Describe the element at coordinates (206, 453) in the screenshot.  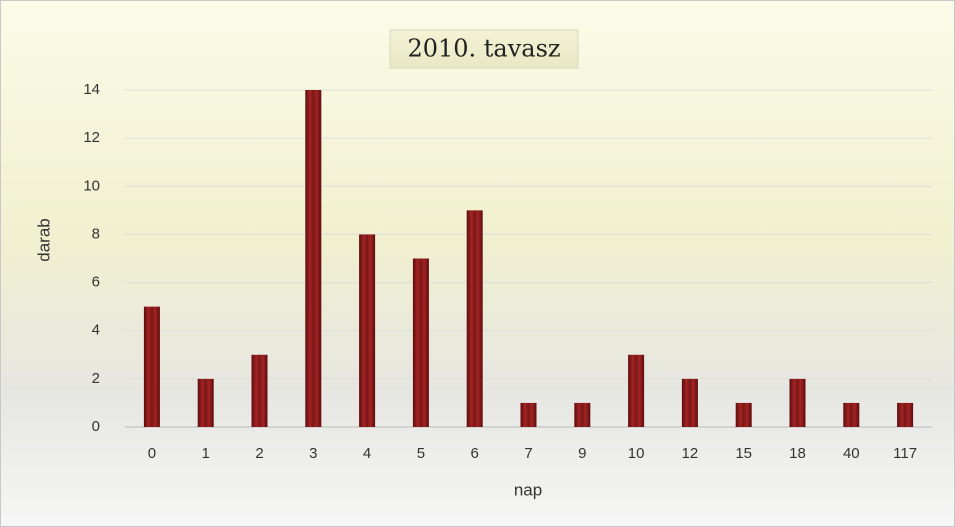
I see `x-tick-label: 1` at that location.